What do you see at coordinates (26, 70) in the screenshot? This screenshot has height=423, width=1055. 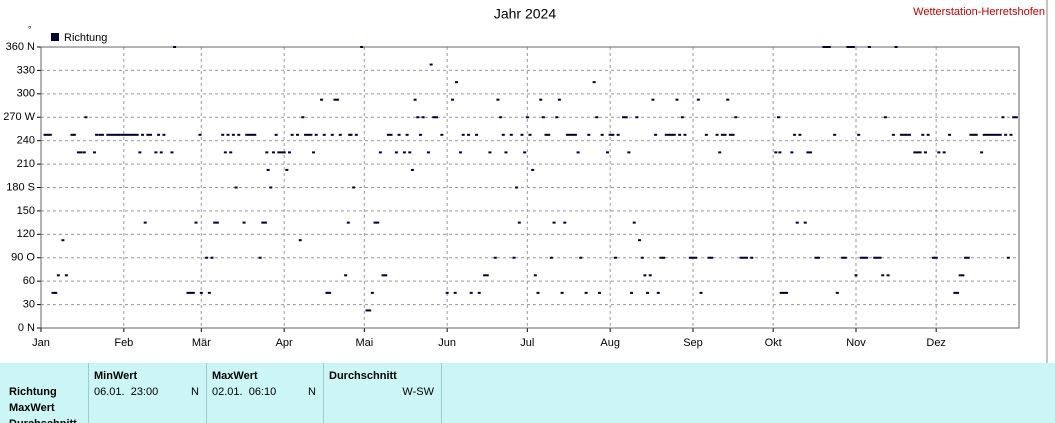 I see `y-tick-label: 330` at bounding box center [26, 70].